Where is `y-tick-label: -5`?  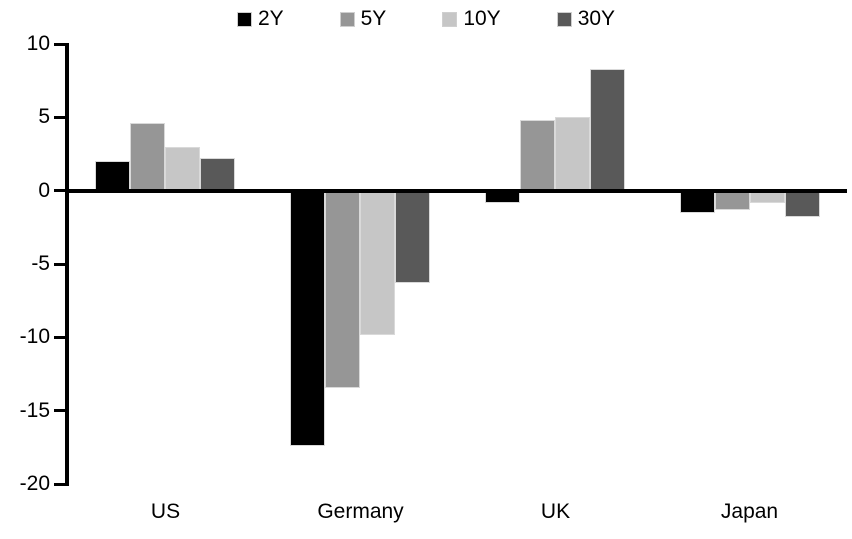
y-tick-label: -5 is located at coordinates (40, 263).